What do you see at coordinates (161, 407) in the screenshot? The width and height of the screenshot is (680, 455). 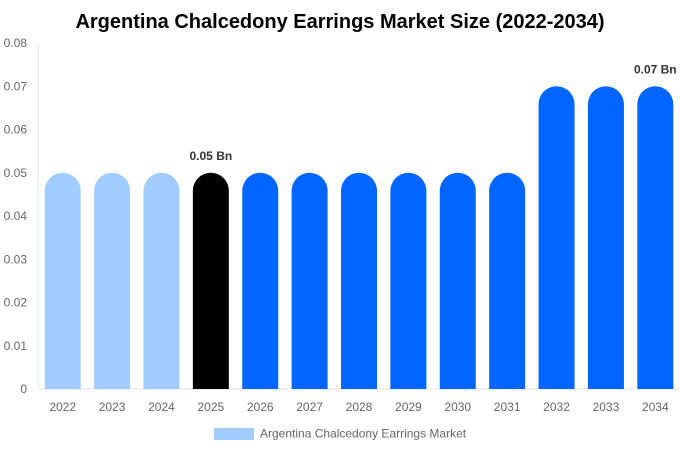 I see `x-tick-label: 2024` at bounding box center [161, 407].